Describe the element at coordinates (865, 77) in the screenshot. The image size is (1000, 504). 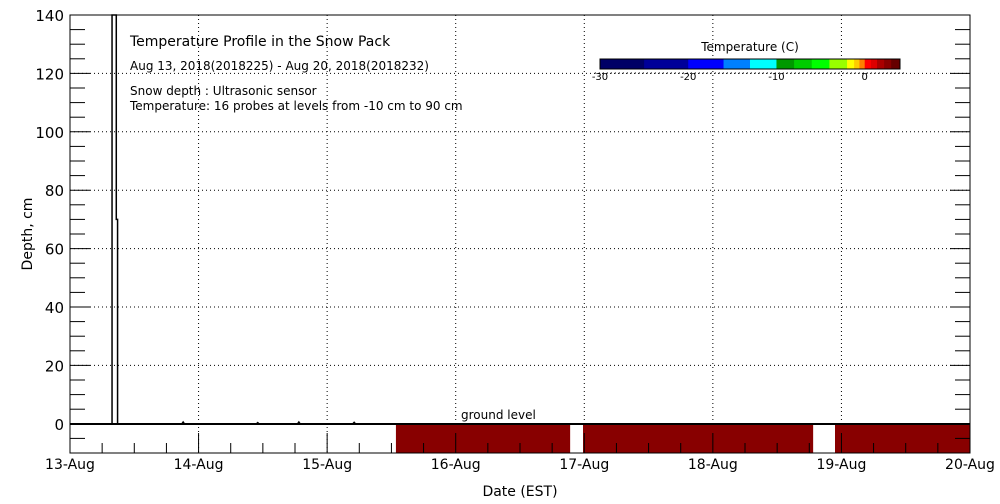
I see `colorbar-tick-label: 0` at that location.